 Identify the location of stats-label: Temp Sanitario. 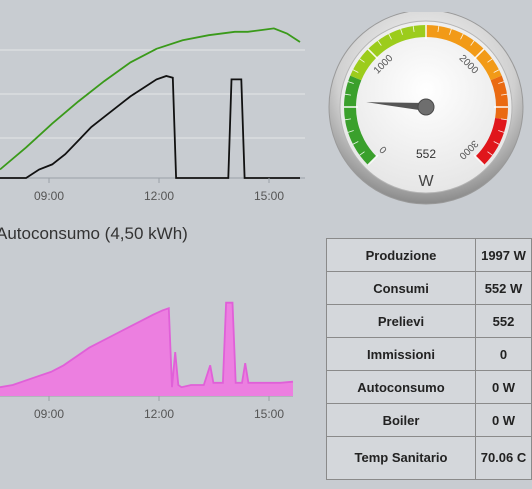
(401, 458).